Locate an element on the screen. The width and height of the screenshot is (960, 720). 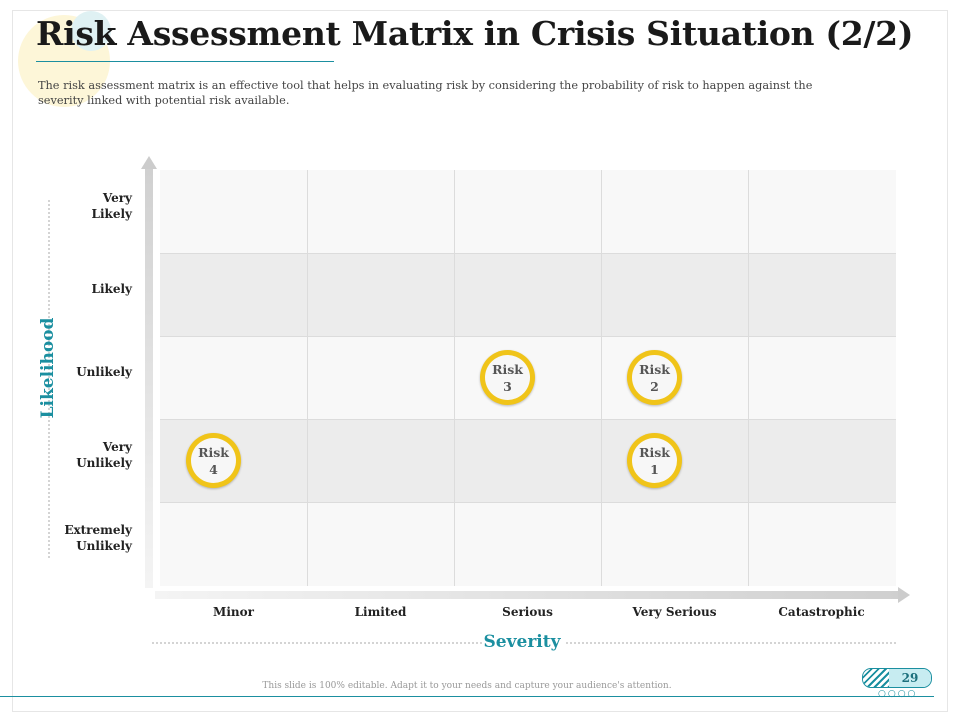
risk-marker: Risk 4 is located at coordinates (213, 460).